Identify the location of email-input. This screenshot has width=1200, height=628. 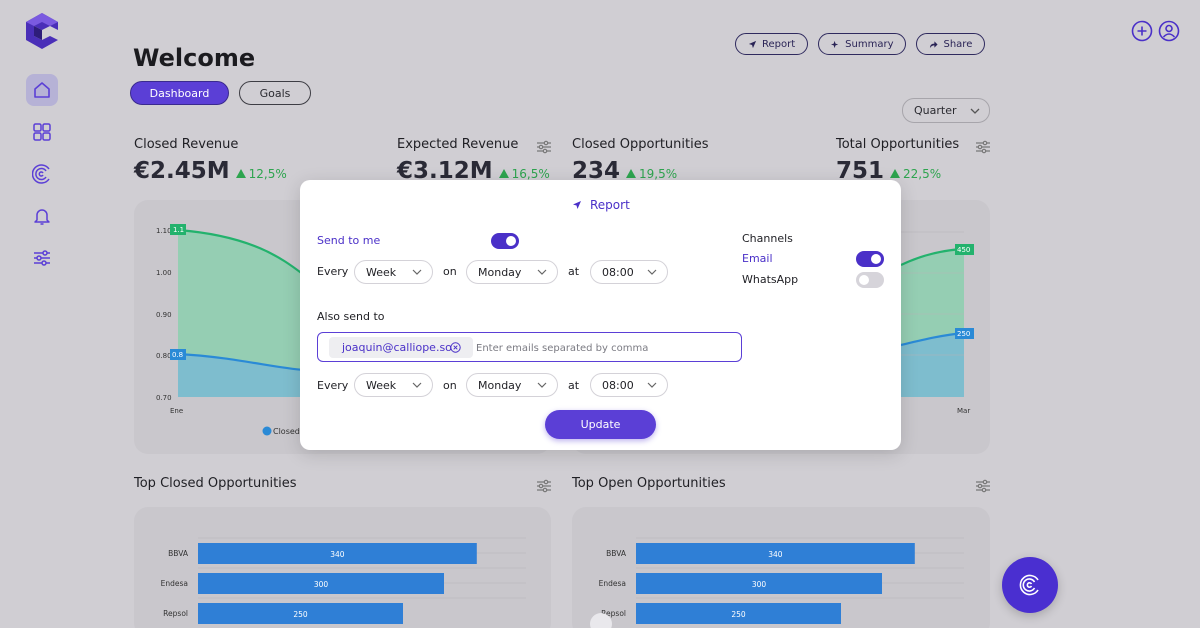
(601, 348).